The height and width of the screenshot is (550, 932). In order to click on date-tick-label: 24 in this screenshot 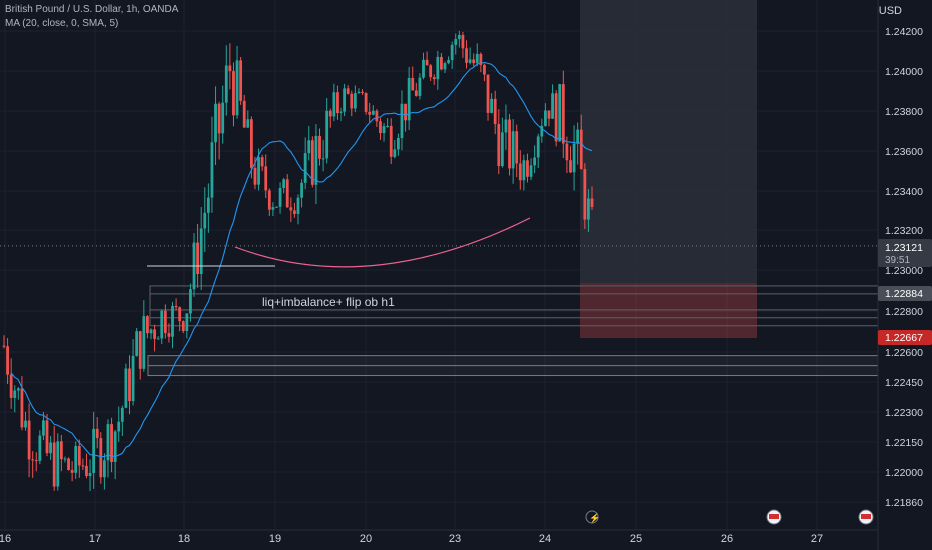, I will do `click(545, 539)`.